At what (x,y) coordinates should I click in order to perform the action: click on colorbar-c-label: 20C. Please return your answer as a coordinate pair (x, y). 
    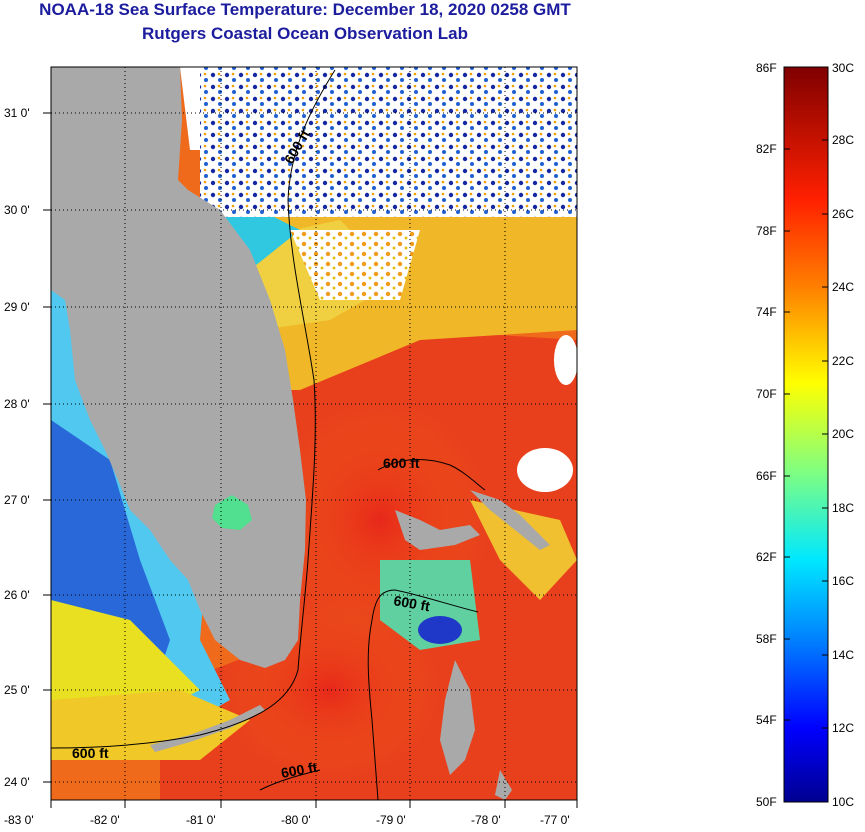
    Looking at the image, I should click on (843, 434).